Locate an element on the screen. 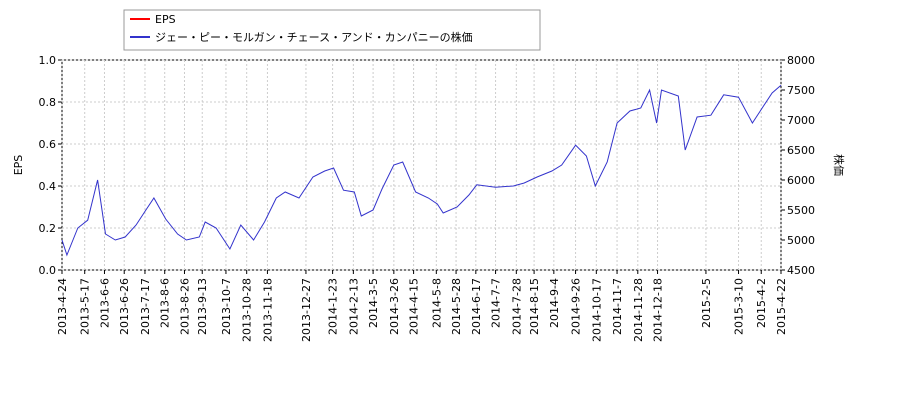 This screenshot has height=400, width=900. y2-tick-label: 6500 is located at coordinates (801, 150).